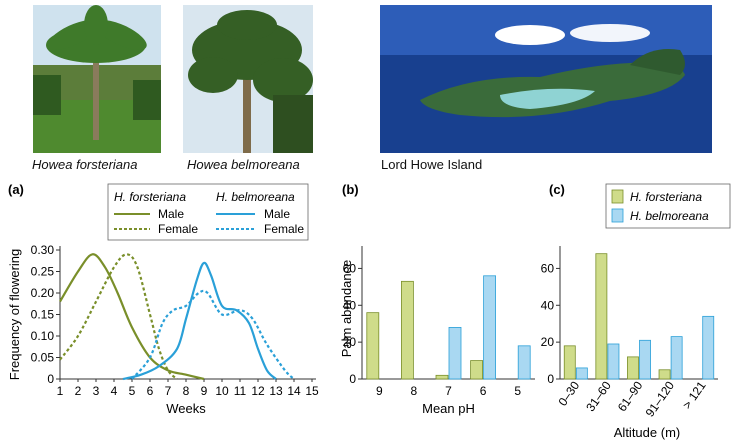 The image size is (741, 441). I want to click on y-tick-label-2: 20, so click(548, 342).